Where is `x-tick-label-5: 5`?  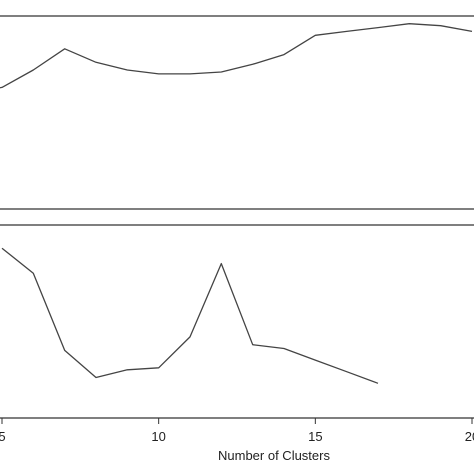 x-tick-label-5: 5 is located at coordinates (3, 436).